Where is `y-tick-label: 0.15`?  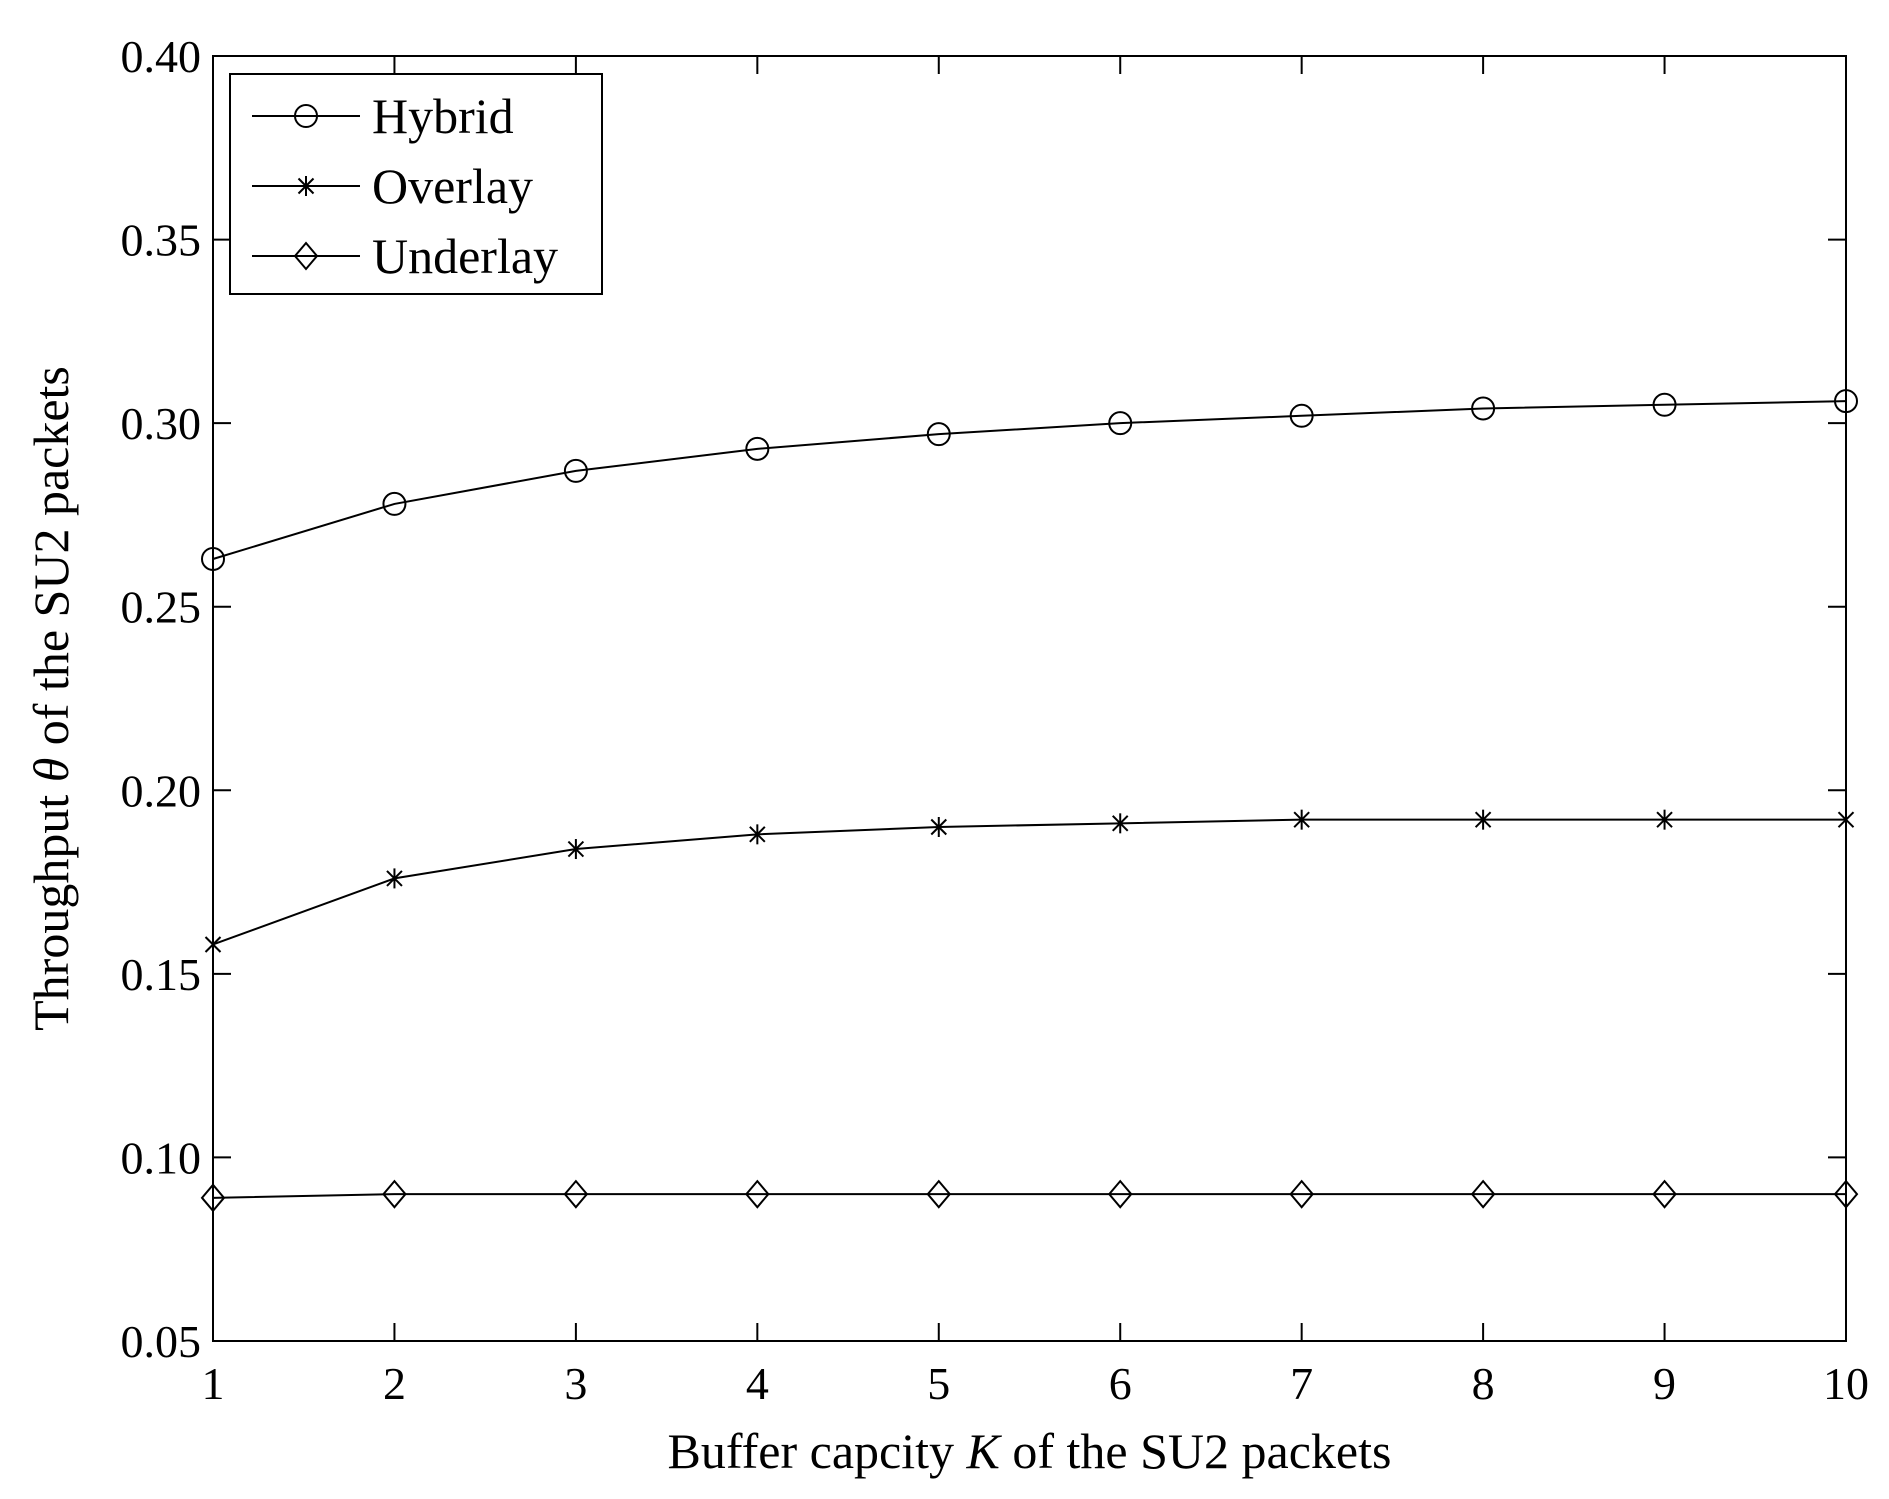
y-tick-label: 0.15 is located at coordinates (161, 974).